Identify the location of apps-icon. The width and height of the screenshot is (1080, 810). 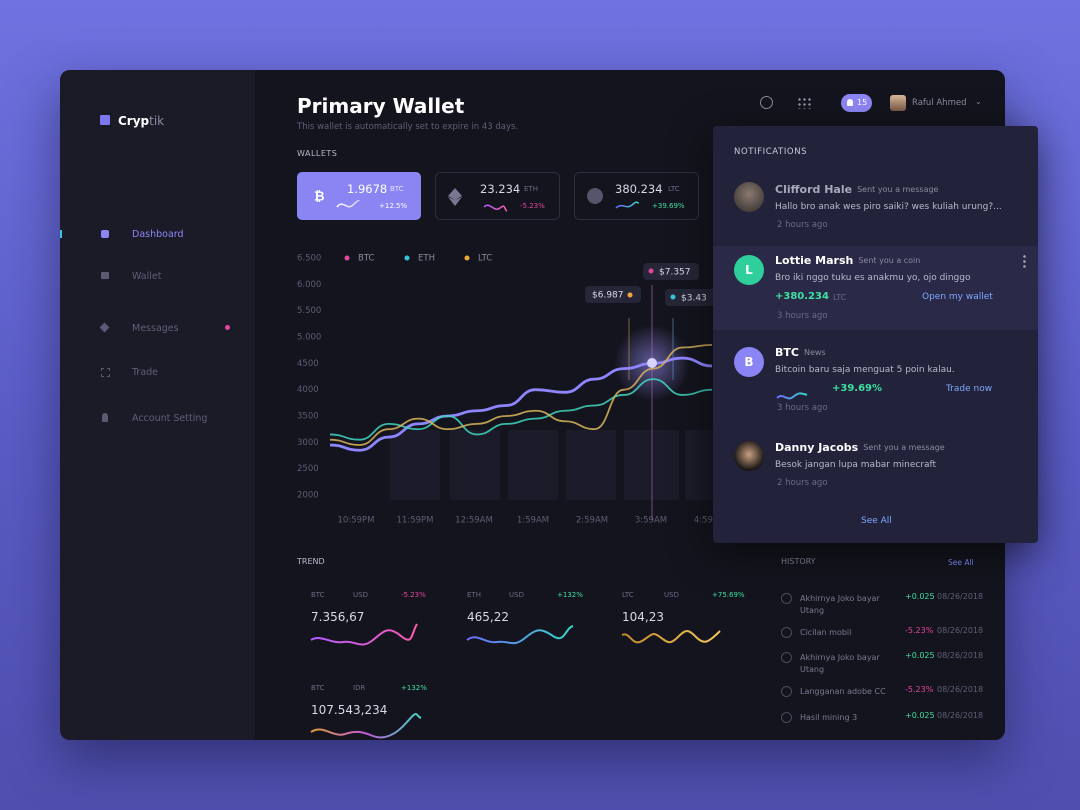
(804, 103).